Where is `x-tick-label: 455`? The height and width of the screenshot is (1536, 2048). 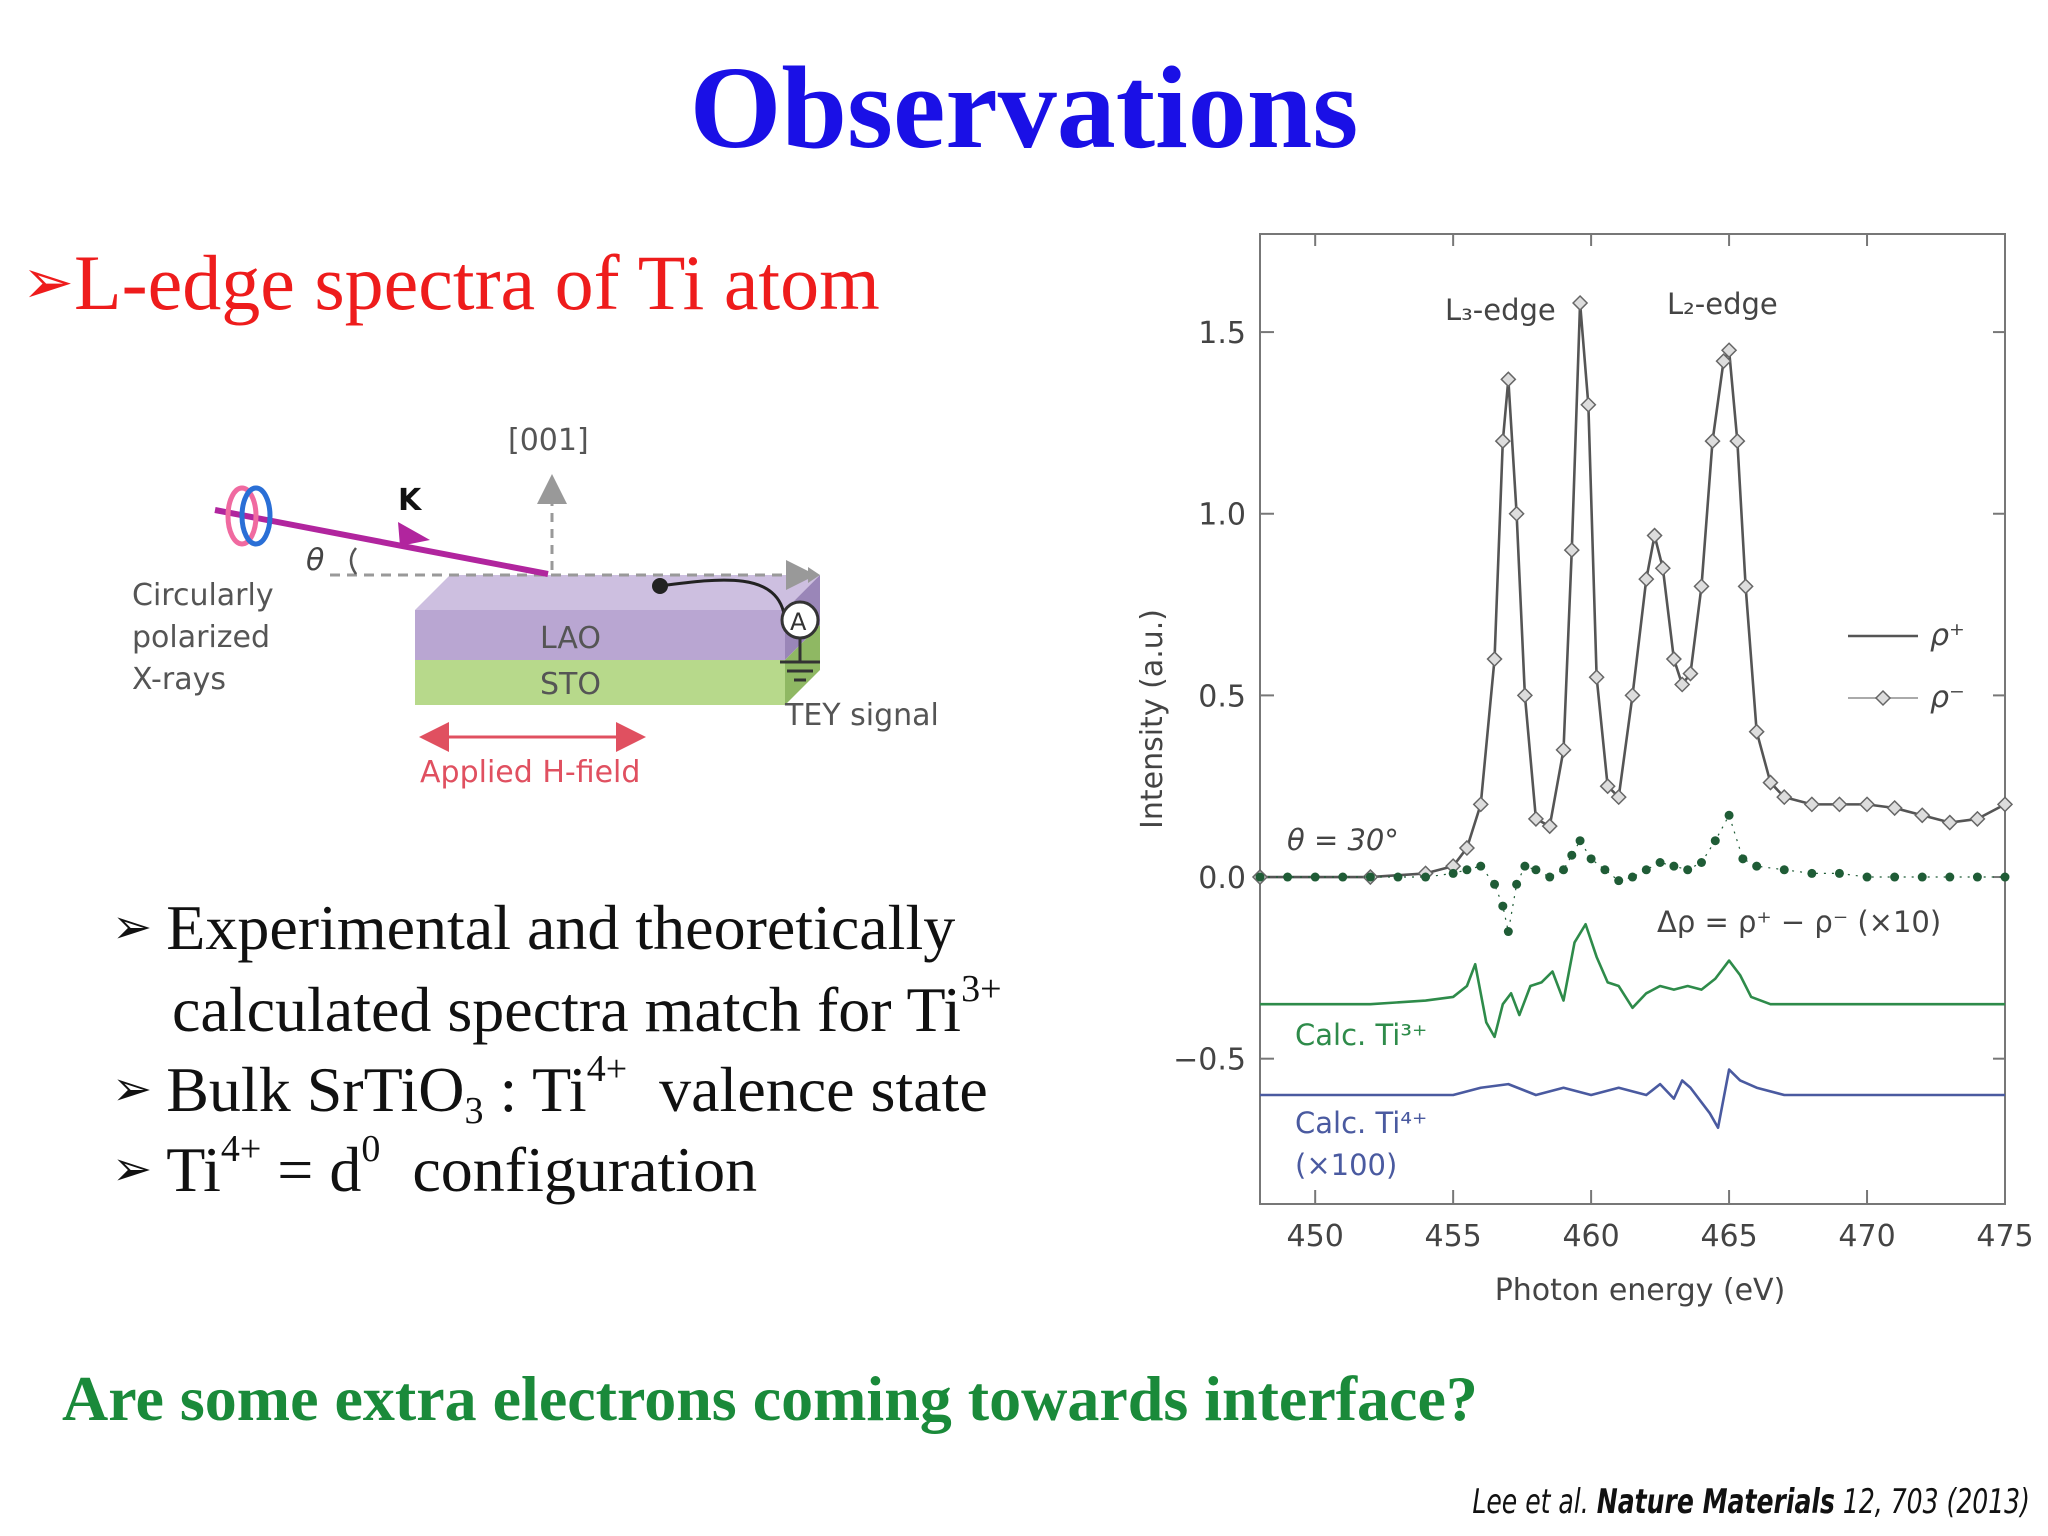
x-tick-label: 455 is located at coordinates (1453, 1236).